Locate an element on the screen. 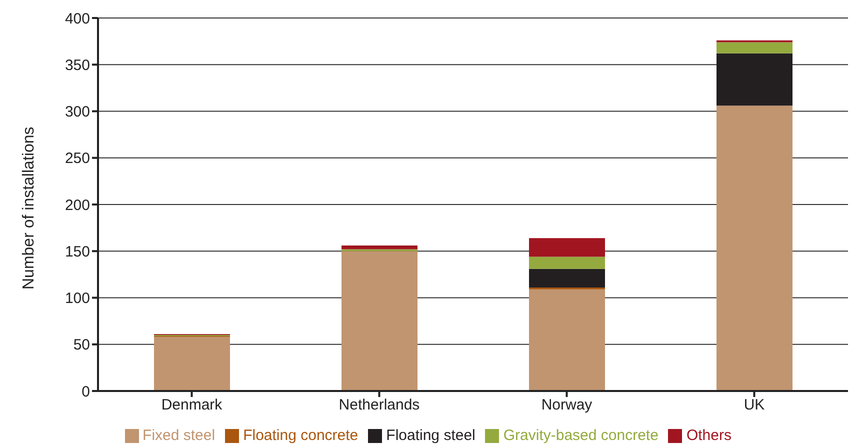 Image resolution: width=867 pixels, height=444 pixels. y-tick-label: 300 is located at coordinates (77, 112).